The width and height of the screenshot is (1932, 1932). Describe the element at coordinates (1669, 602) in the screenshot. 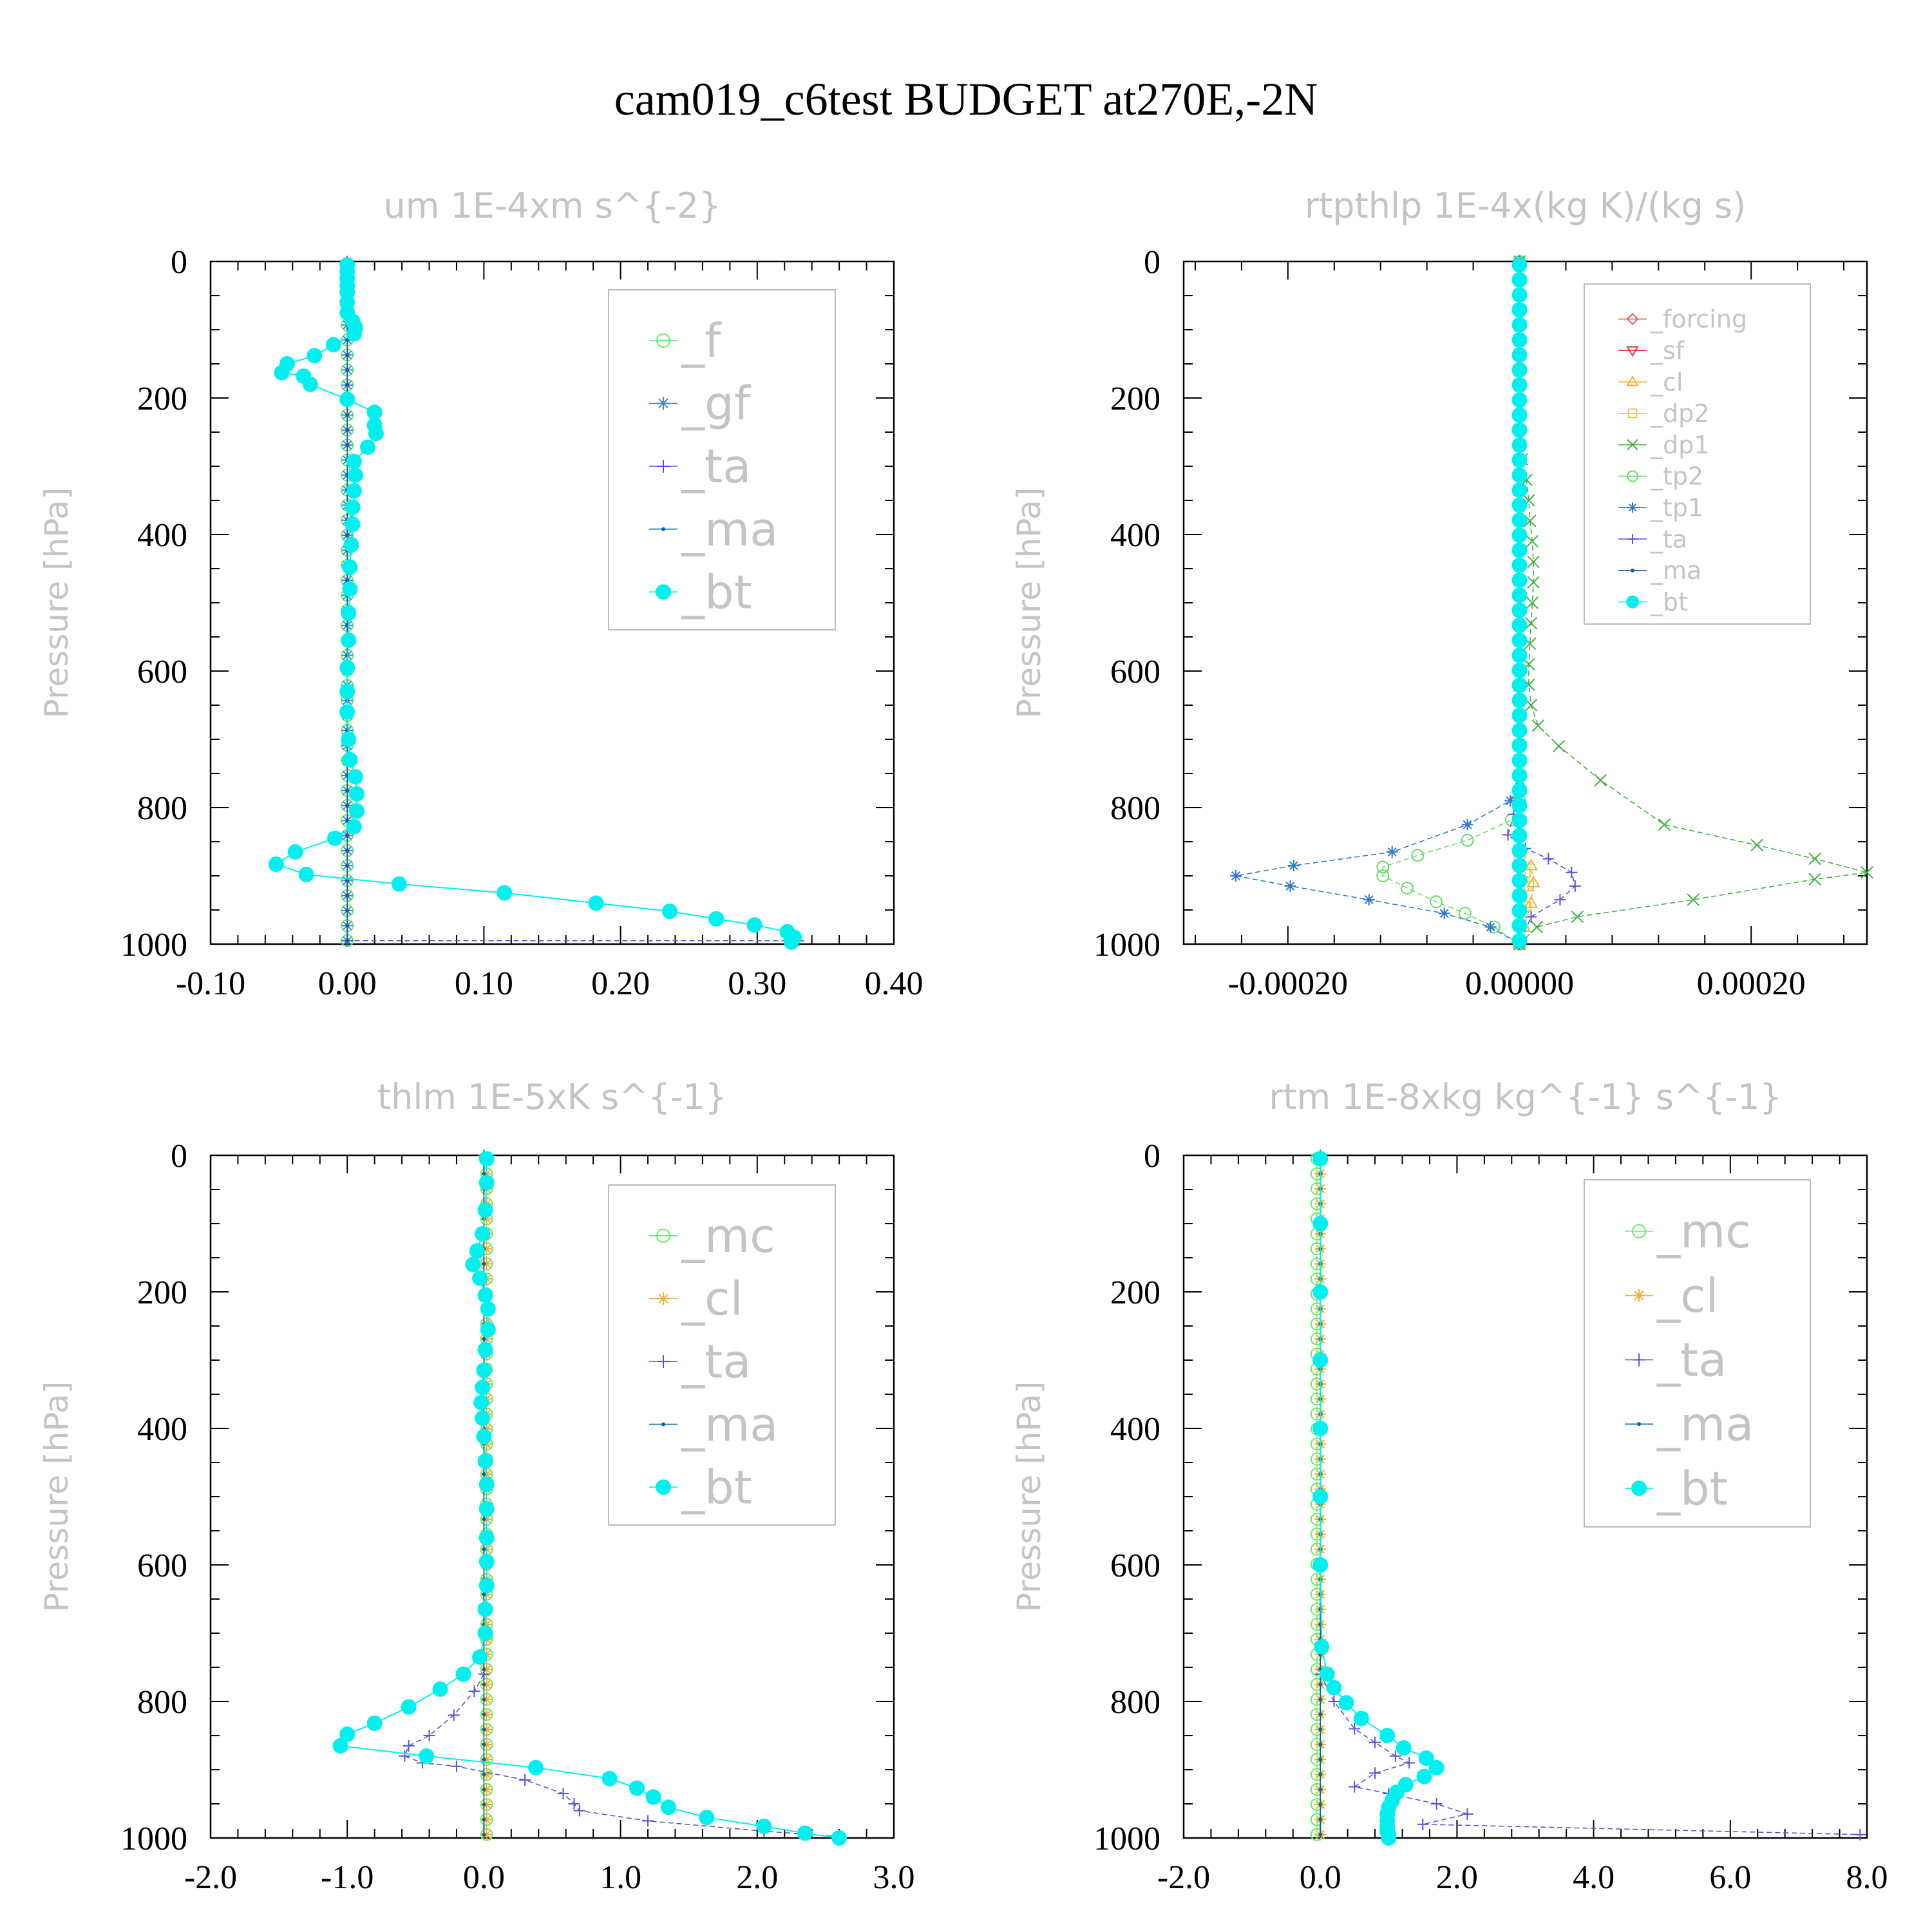

I see `legend-label-bt: _bt` at that location.